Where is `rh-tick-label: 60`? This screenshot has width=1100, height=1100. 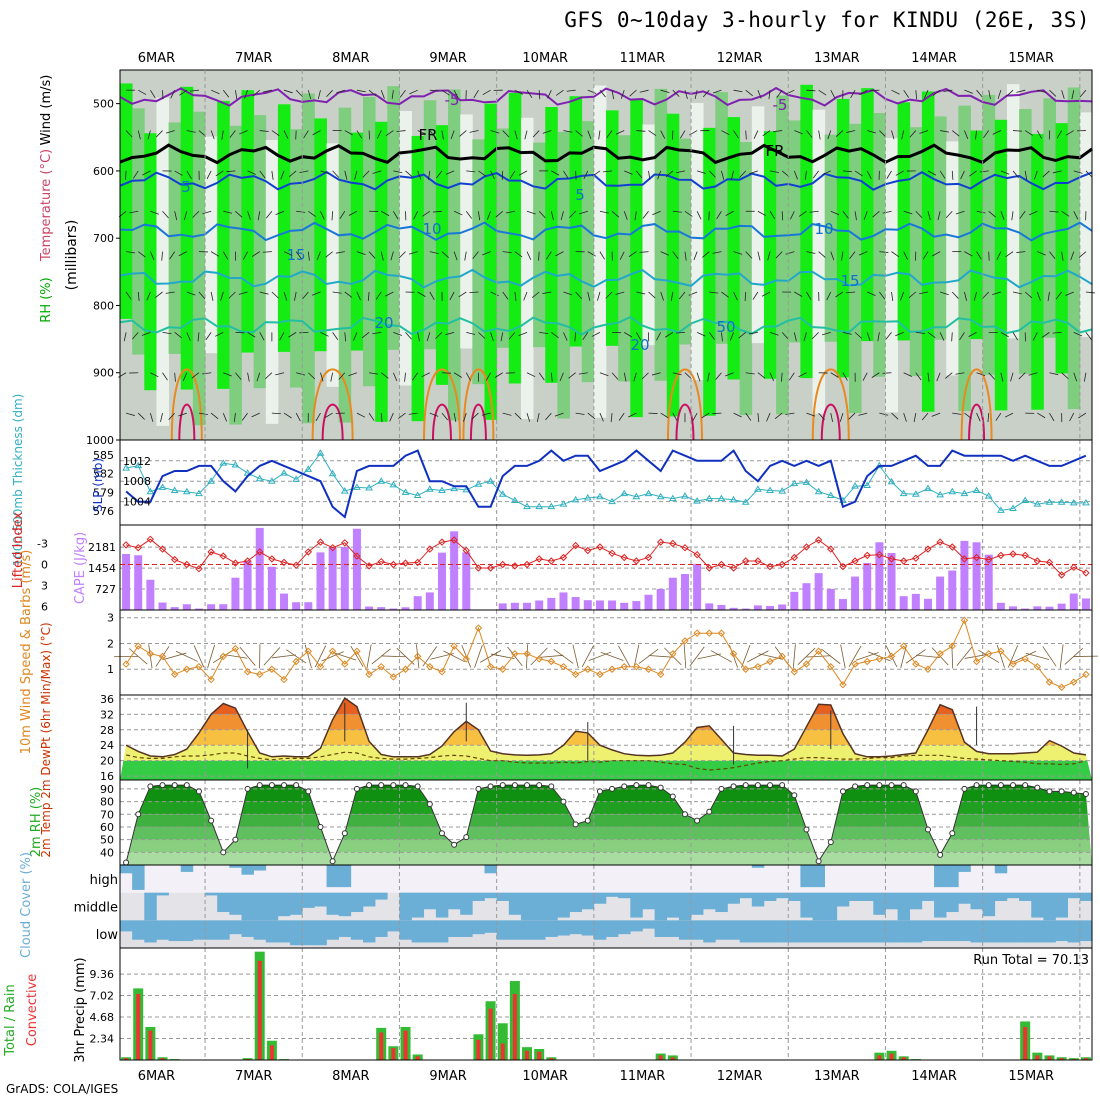
rh-tick-label: 60 is located at coordinates (107, 827).